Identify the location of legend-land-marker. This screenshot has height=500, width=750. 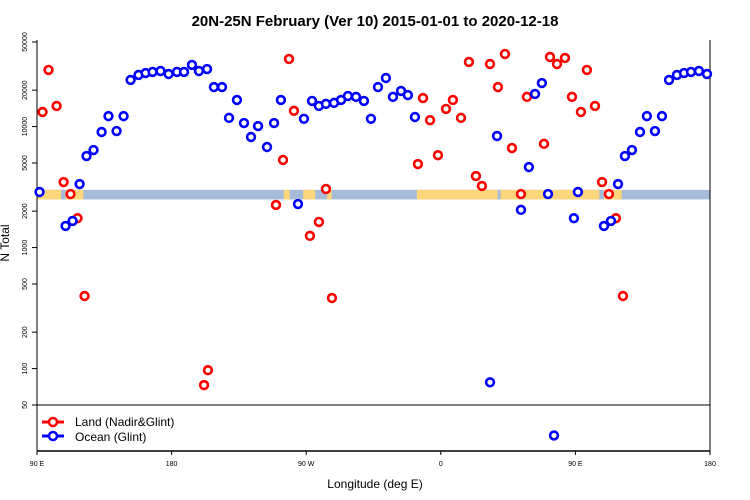
(53, 422).